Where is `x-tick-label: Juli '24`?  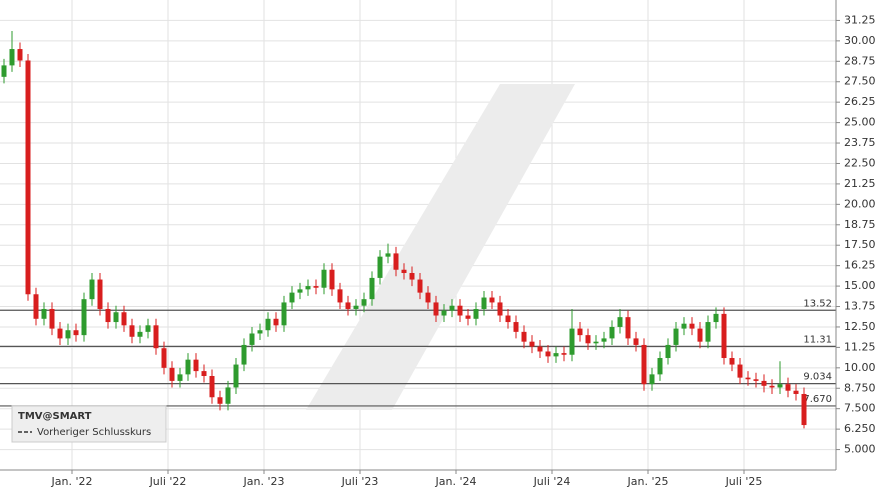
x-tick-label: Juli '24 is located at coordinates (552, 481).